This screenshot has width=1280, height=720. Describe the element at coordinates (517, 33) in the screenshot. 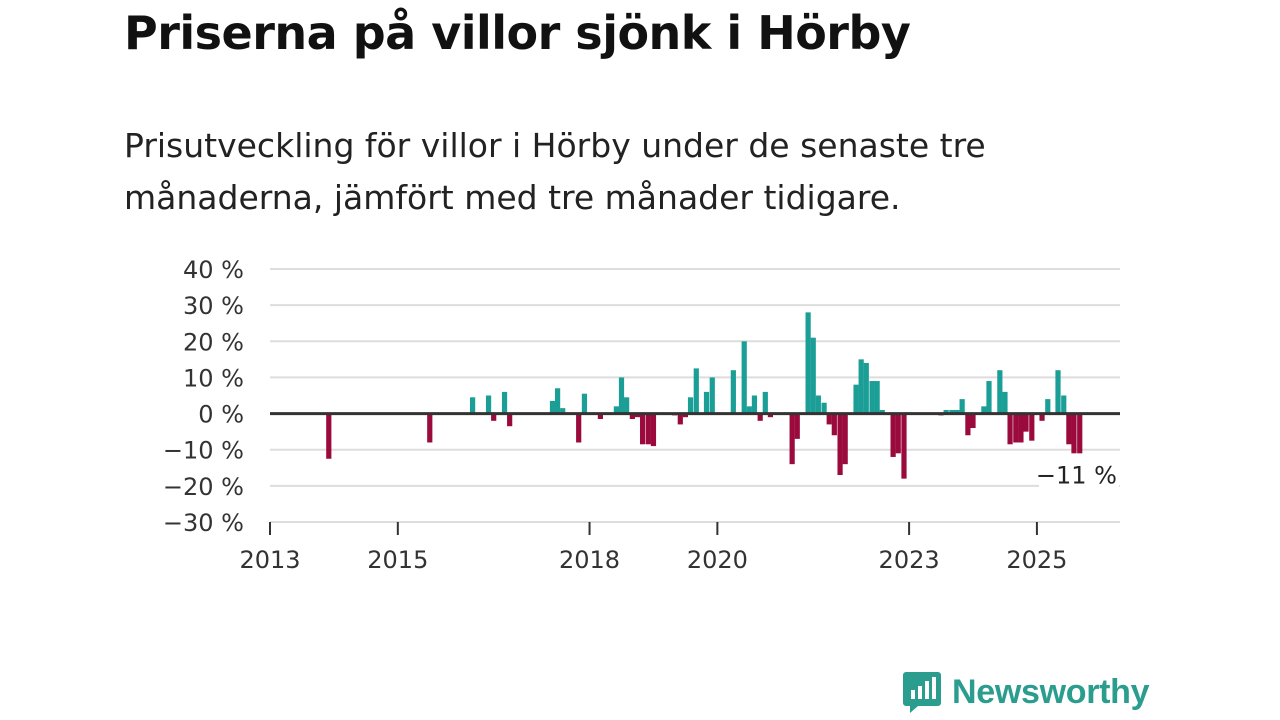

I see `chart-title: Priserna på villor sjönk i Hörby` at that location.